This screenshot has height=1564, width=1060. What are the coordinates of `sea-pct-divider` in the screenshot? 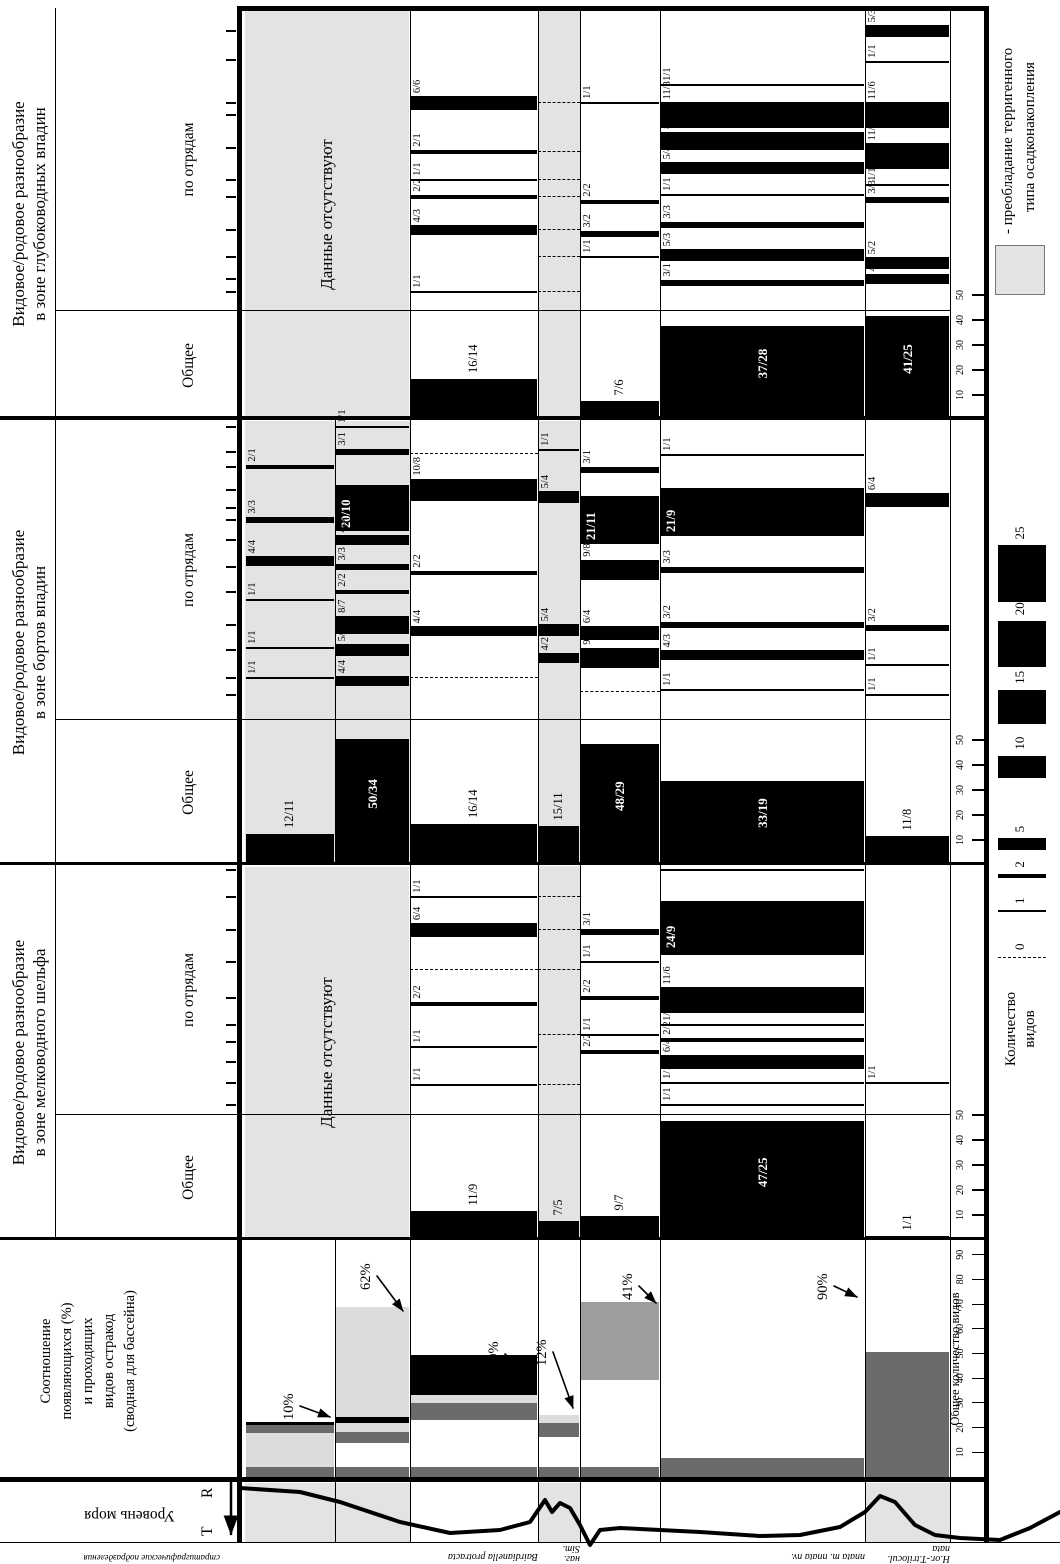 It's located at (494, 1479).